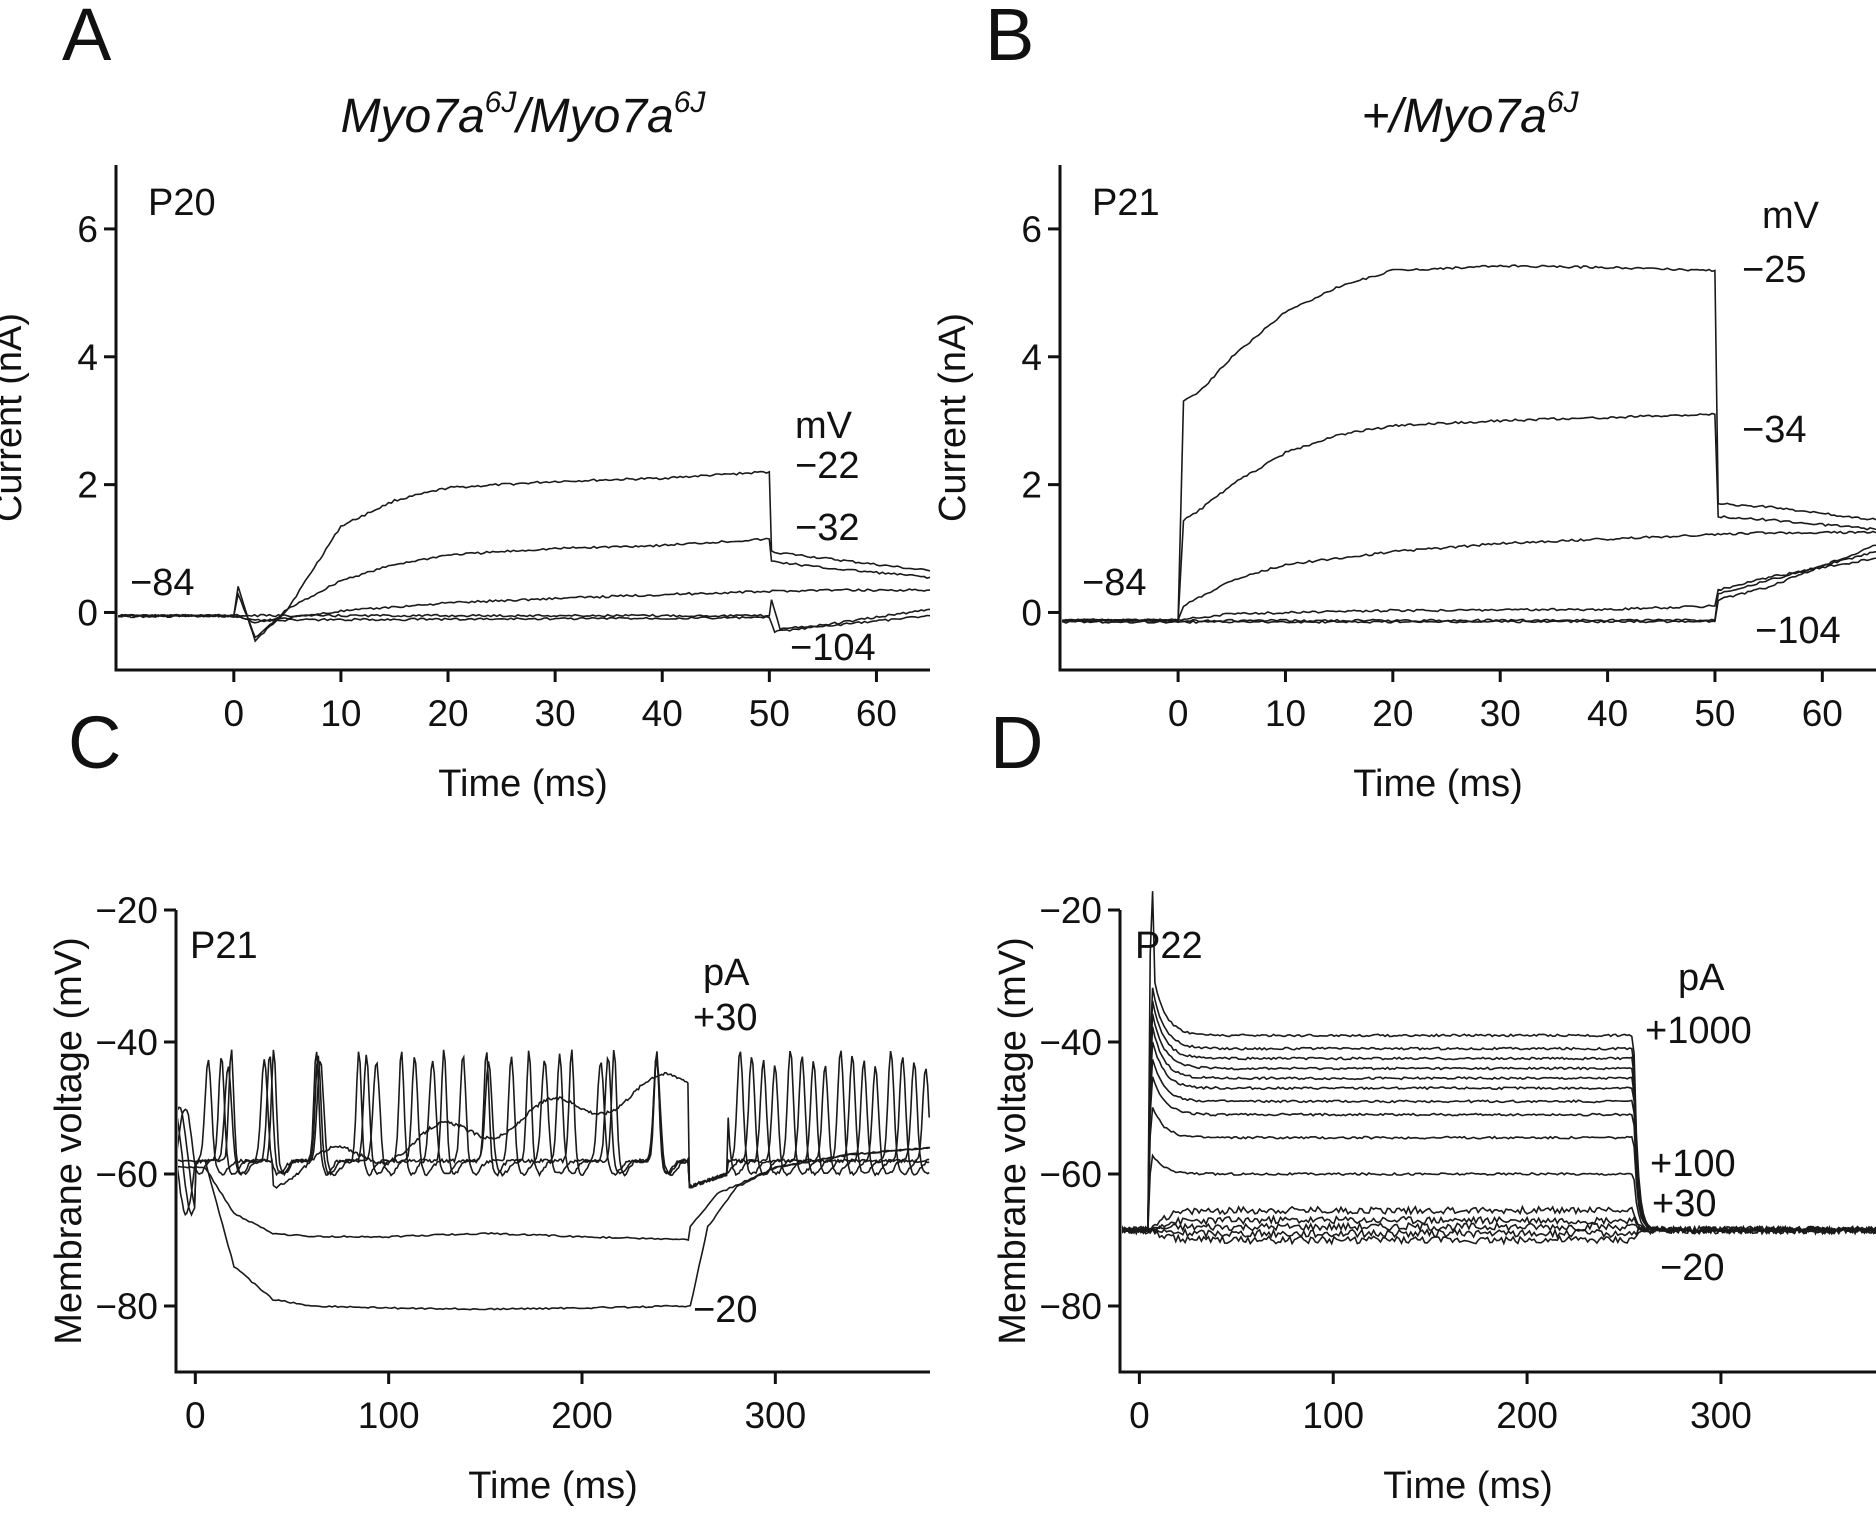  Describe the element at coordinates (726, 973) in the screenshot. I see `units-label: pA` at that location.